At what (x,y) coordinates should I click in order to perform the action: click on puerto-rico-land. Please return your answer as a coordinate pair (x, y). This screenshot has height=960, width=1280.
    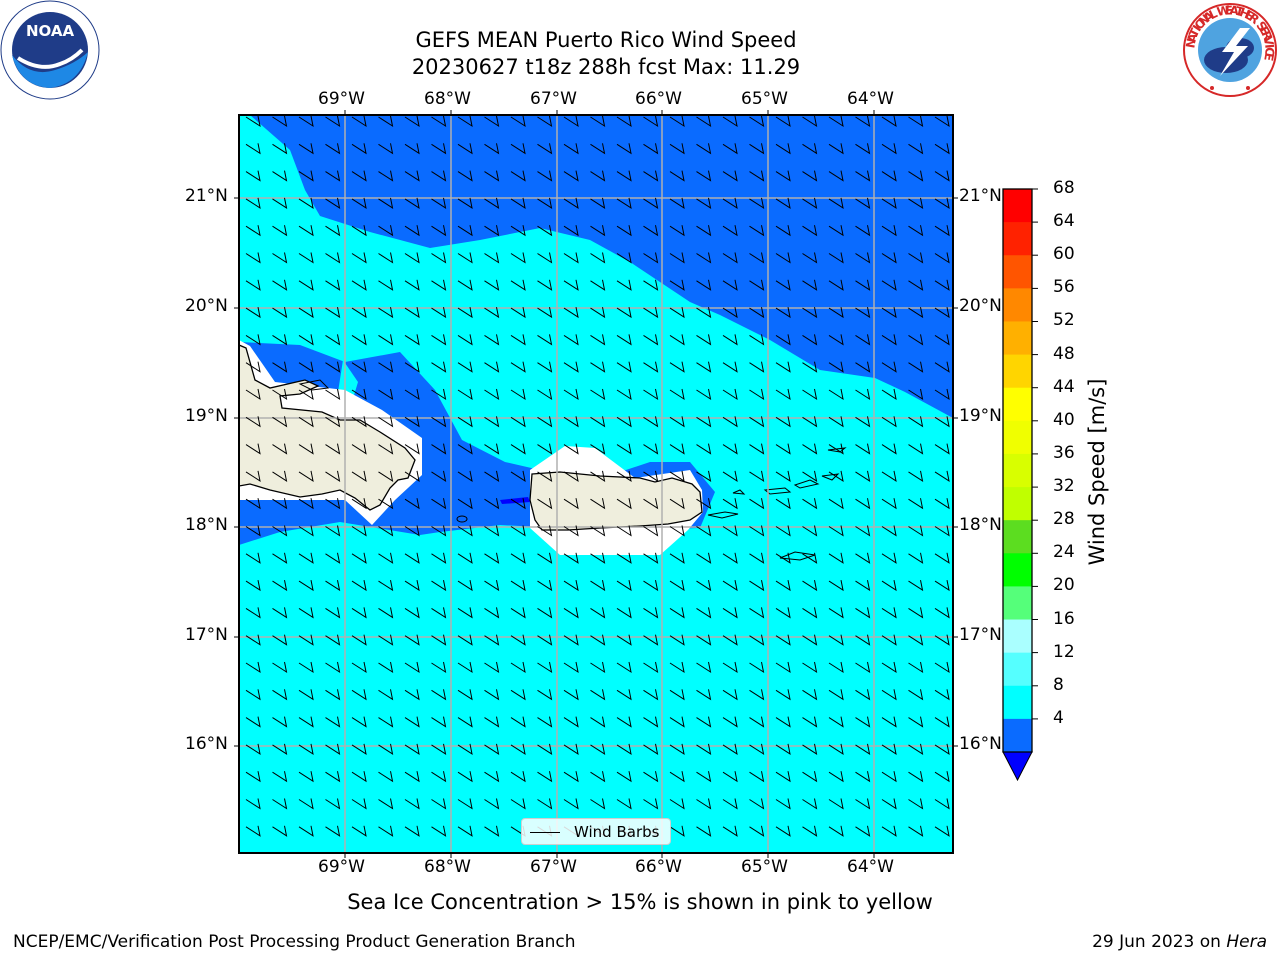
    Looking at the image, I should click on (616, 501).